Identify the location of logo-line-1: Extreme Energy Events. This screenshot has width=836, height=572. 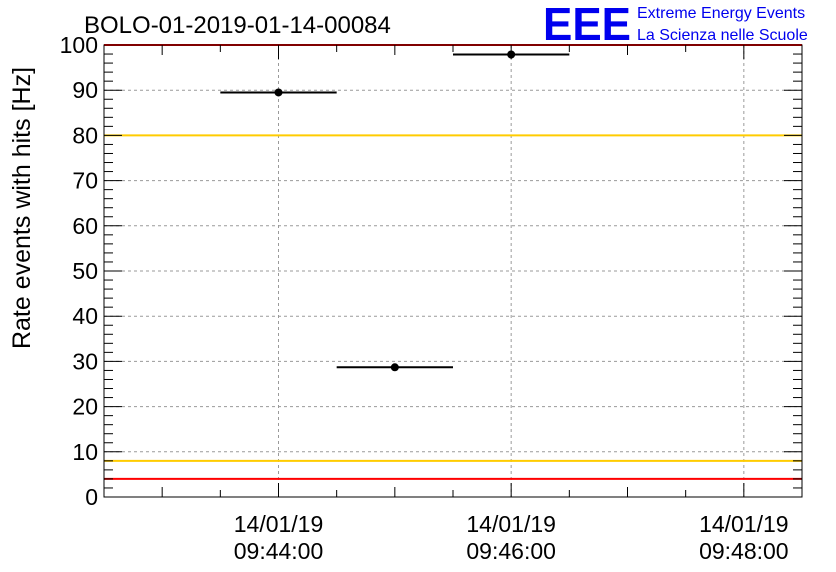
(721, 13).